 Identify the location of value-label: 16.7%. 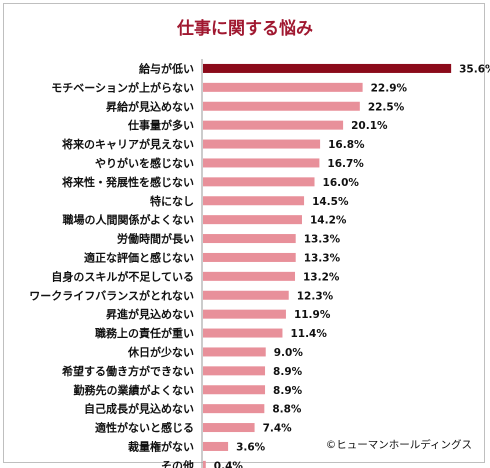
(345, 164).